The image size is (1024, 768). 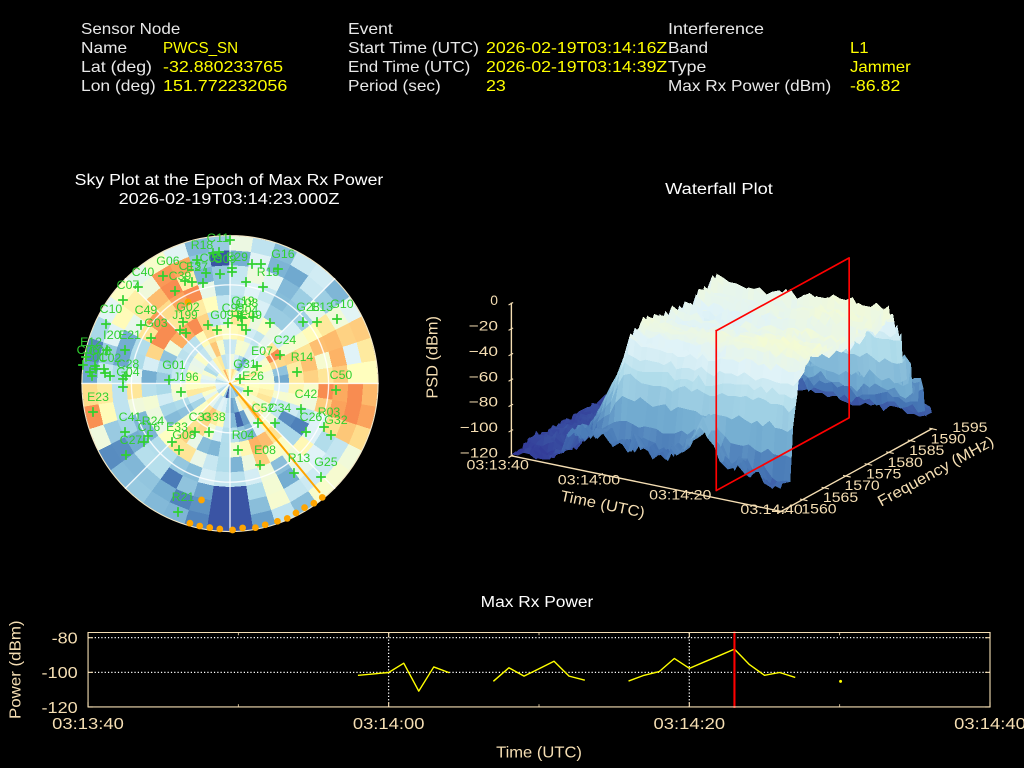 What do you see at coordinates (65, 638) in the screenshot?
I see `svg-text: -80` at bounding box center [65, 638].